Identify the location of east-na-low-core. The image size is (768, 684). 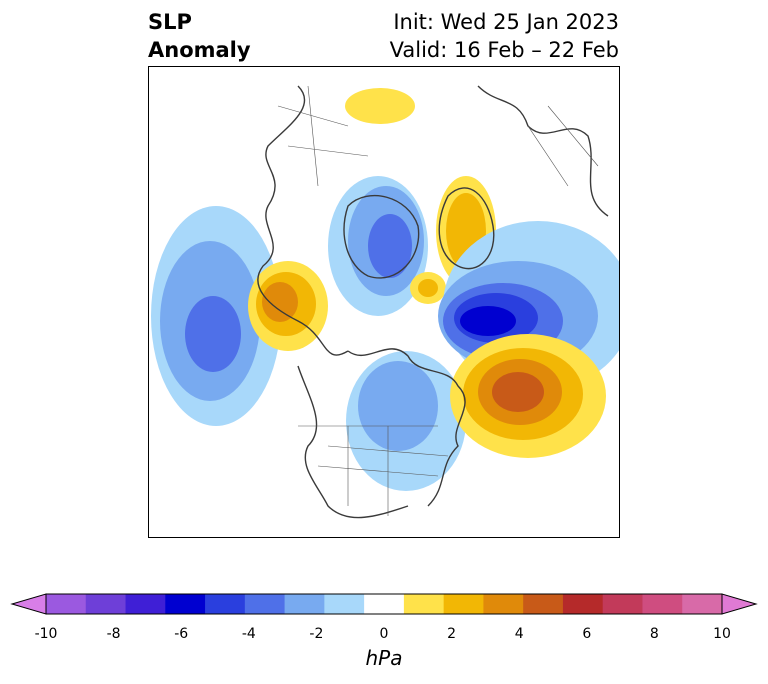
(398, 406).